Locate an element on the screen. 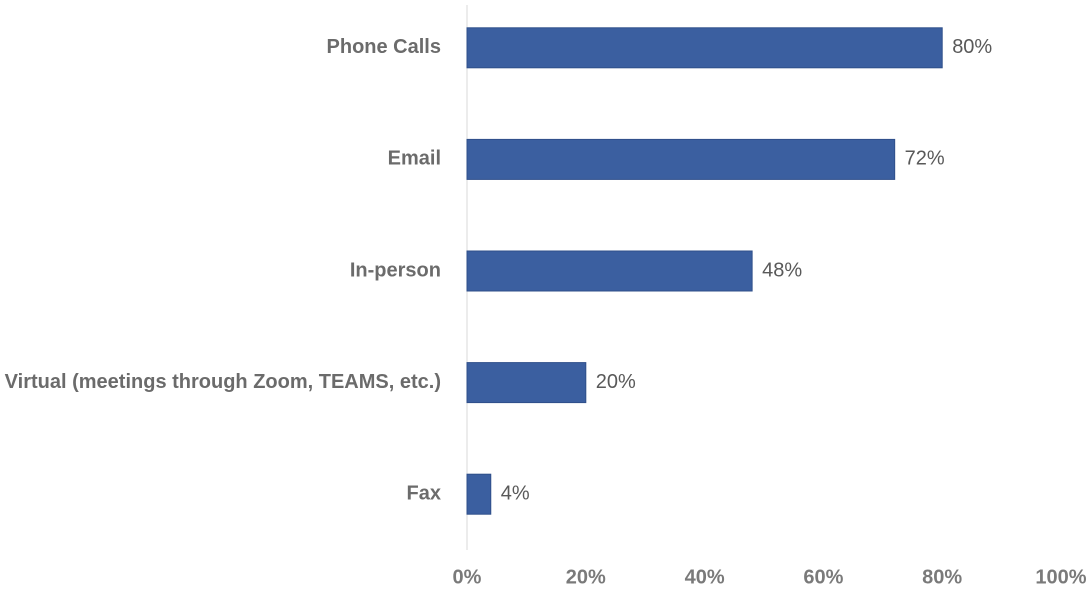 This screenshot has width=1091, height=590. category-label: Phone Calls is located at coordinates (384, 47).